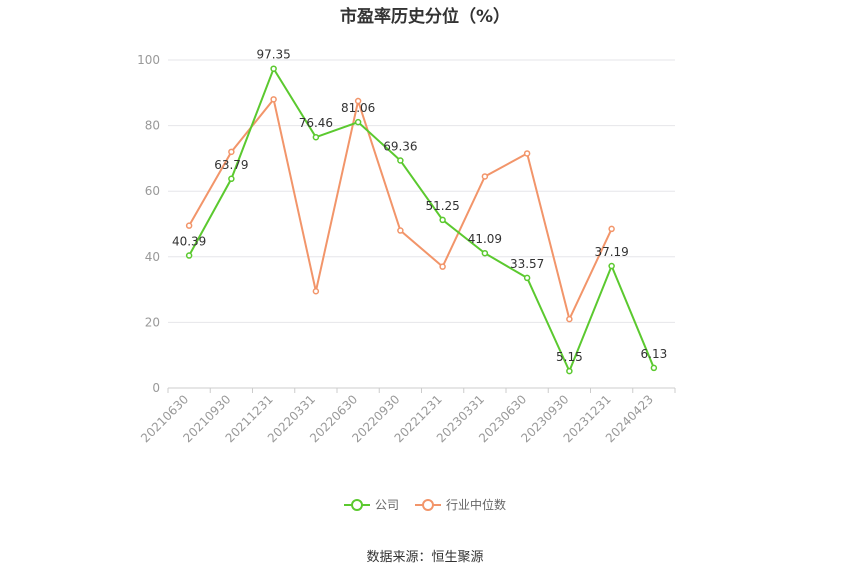 The width and height of the screenshot is (850, 575). I want to click on data-label: 41.09, so click(485, 239).